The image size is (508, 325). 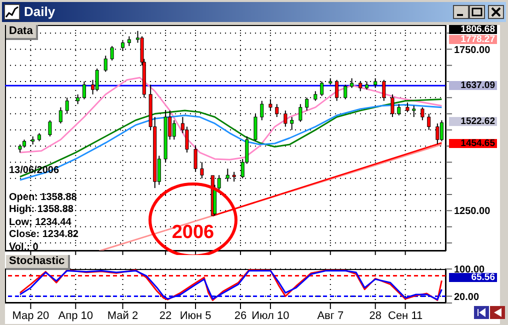 I want to click on x-tick-label: Май 2, so click(x=122, y=316).